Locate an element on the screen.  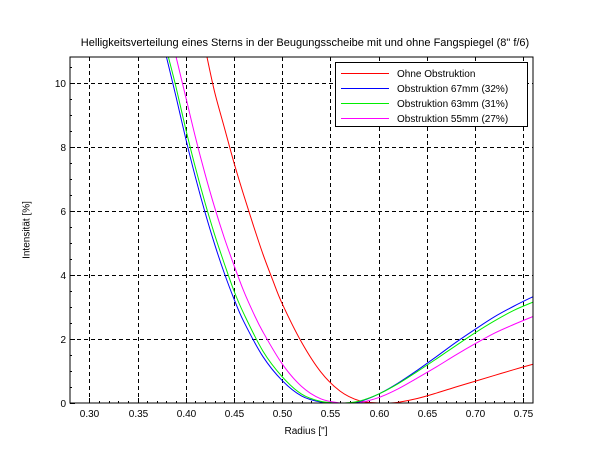
x-tick-labels: 0.30 0.35 0.40 0.45 0.50 0.55 0.60 0.65 0.70 0.75 is located at coordinates (307, 414).